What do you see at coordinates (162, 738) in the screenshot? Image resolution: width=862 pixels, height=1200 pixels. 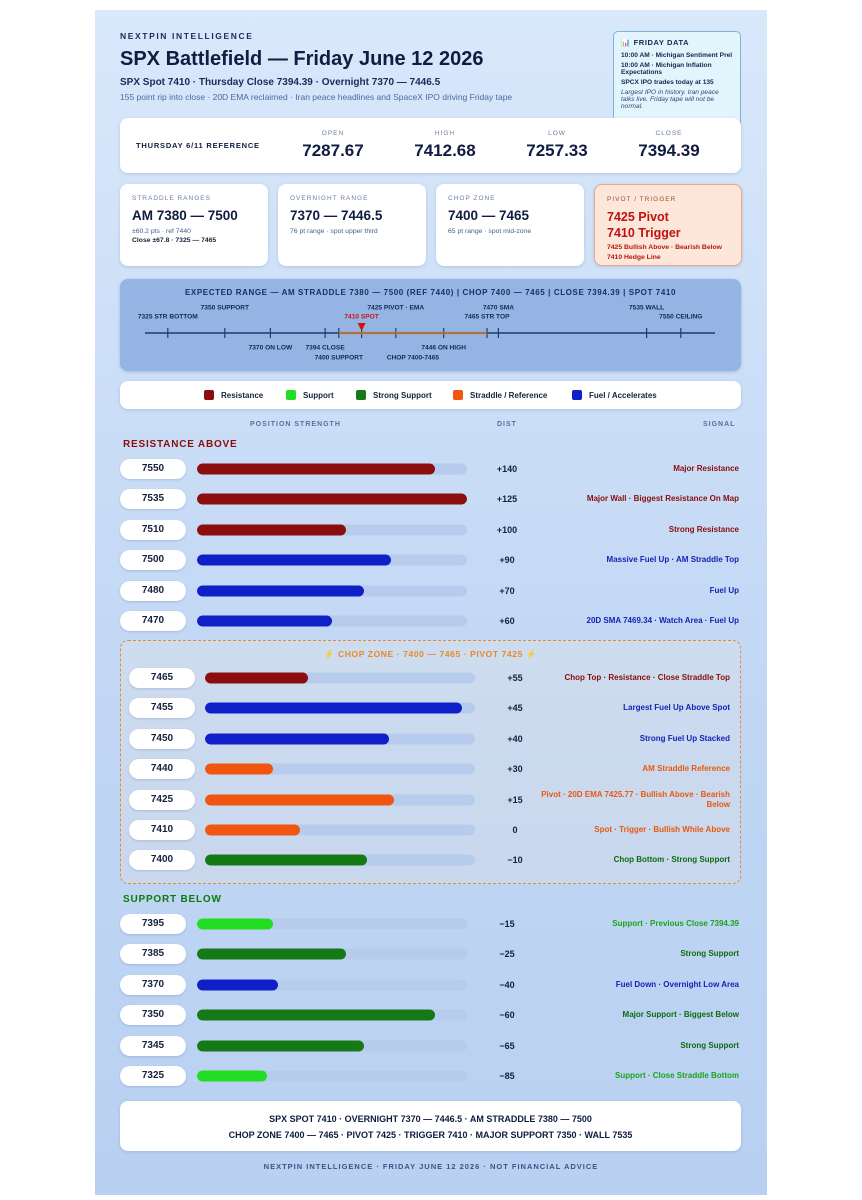 I see `level-pill: 7450` at bounding box center [162, 738].